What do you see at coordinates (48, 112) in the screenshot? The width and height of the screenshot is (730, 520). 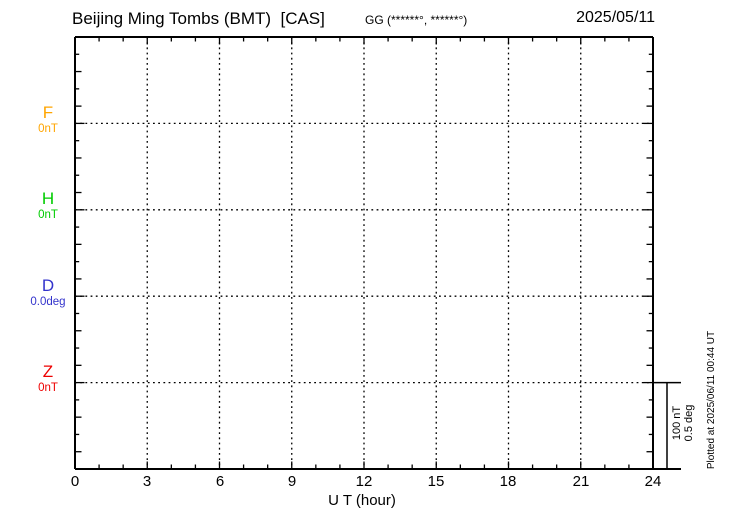 I see `channel-letter: F` at bounding box center [48, 112].